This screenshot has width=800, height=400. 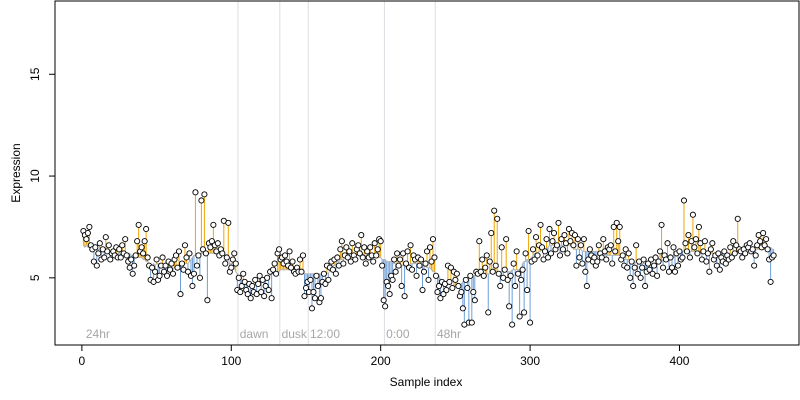 What do you see at coordinates (679, 361) in the screenshot?
I see `x-tick-label: 400` at bounding box center [679, 361].